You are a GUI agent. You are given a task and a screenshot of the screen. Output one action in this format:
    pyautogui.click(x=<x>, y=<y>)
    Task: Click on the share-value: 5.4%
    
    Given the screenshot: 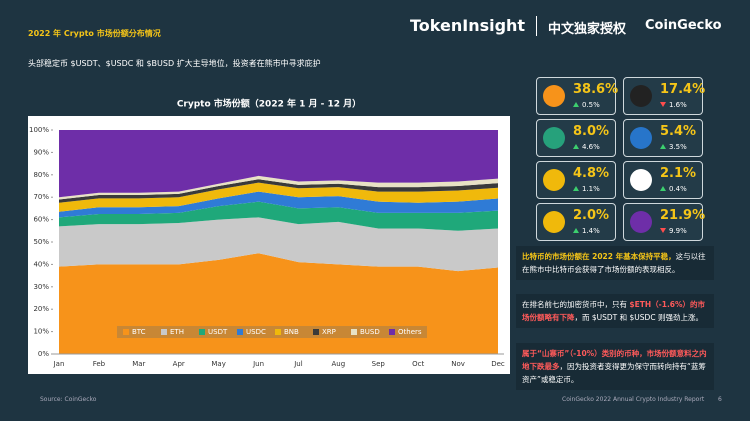 What is the action you would take?
    pyautogui.click(x=678, y=131)
    